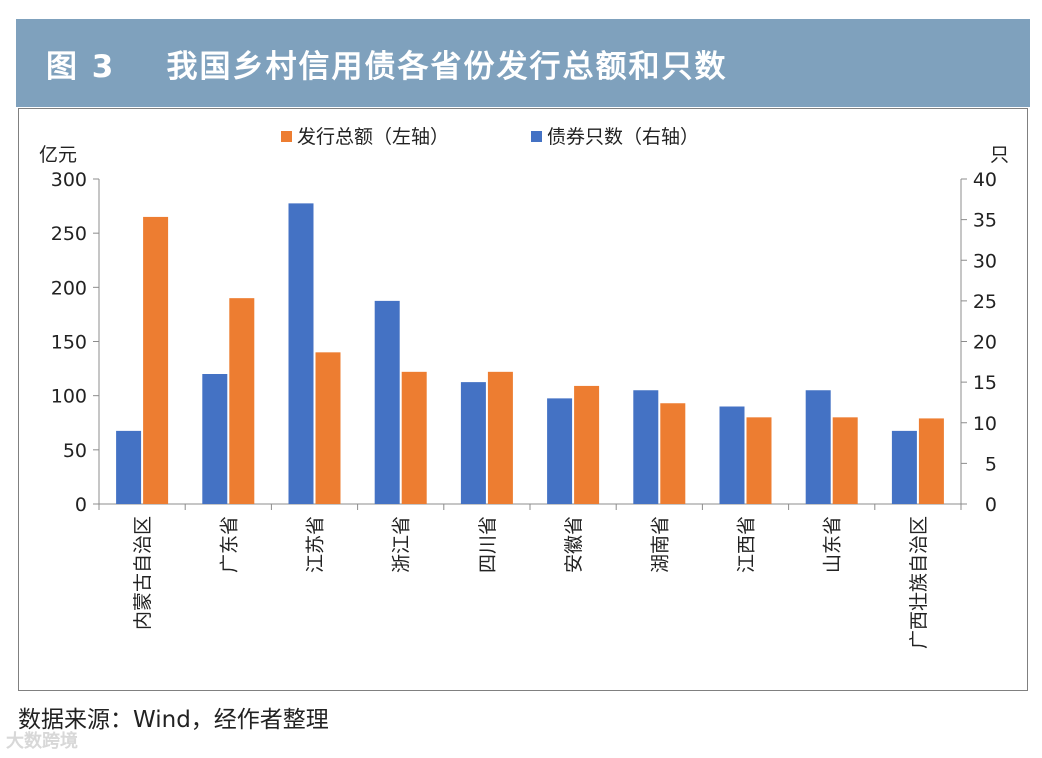  Describe the element at coordinates (143, 573) in the screenshot. I see `x-tick-label: 内蒙古自治区` at that location.